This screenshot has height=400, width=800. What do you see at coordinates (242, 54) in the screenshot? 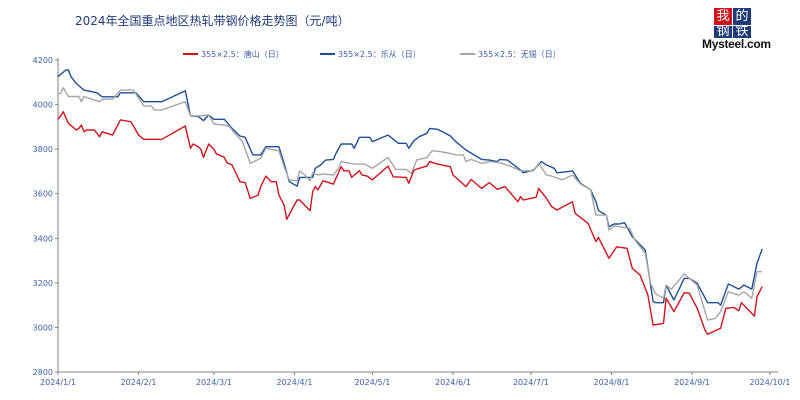
I see `legend-label: 355×2.5：唐山（日）` at bounding box center [242, 54].